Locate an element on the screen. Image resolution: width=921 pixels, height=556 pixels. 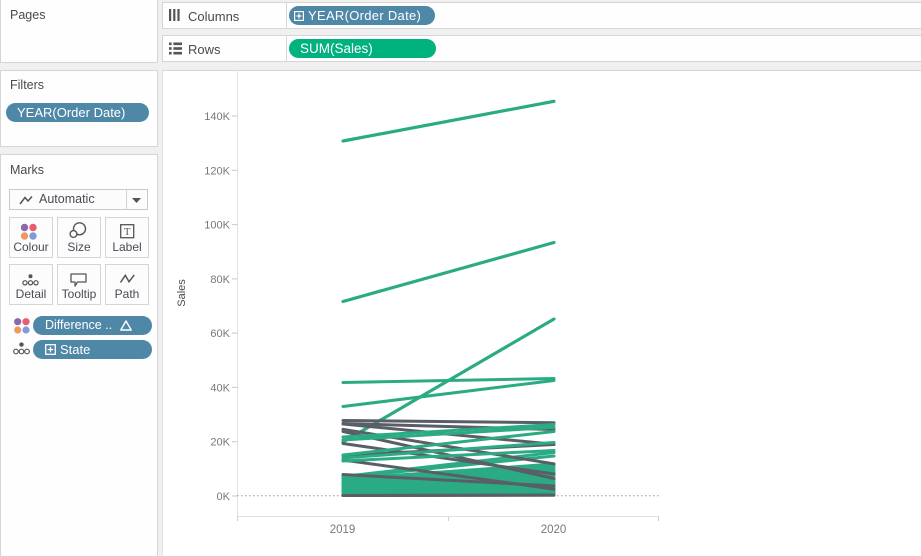
svg-text: 2020 is located at coordinates (554, 530).